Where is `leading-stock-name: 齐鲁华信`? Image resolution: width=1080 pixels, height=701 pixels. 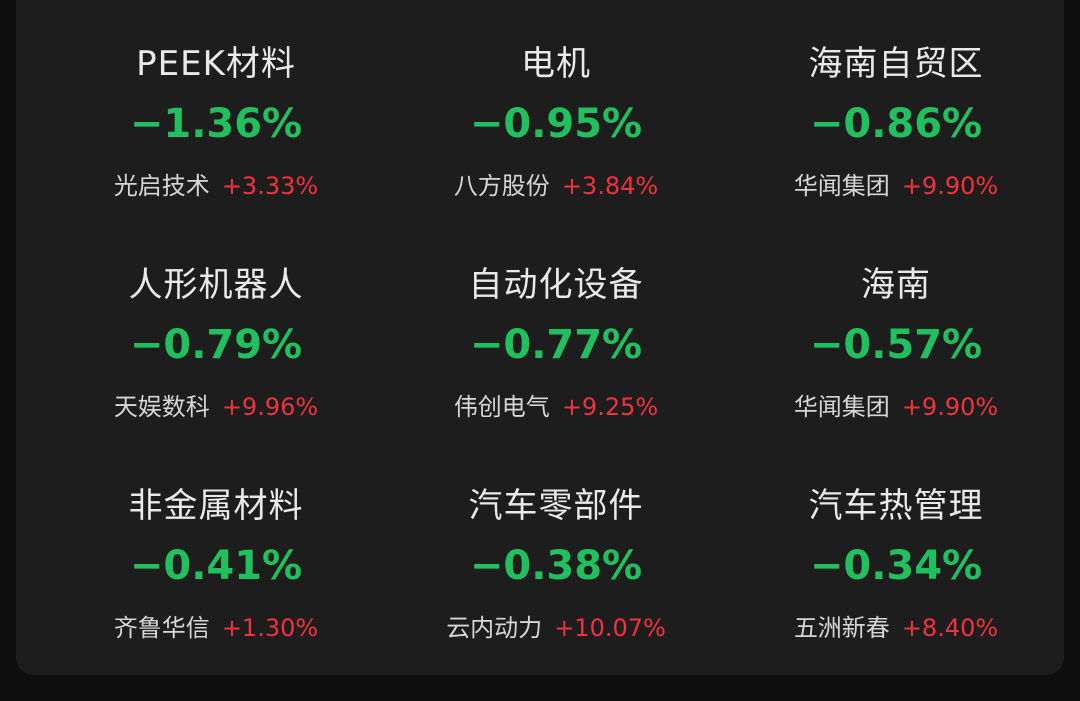 leading-stock-name: 齐鲁华信 is located at coordinates (161, 628).